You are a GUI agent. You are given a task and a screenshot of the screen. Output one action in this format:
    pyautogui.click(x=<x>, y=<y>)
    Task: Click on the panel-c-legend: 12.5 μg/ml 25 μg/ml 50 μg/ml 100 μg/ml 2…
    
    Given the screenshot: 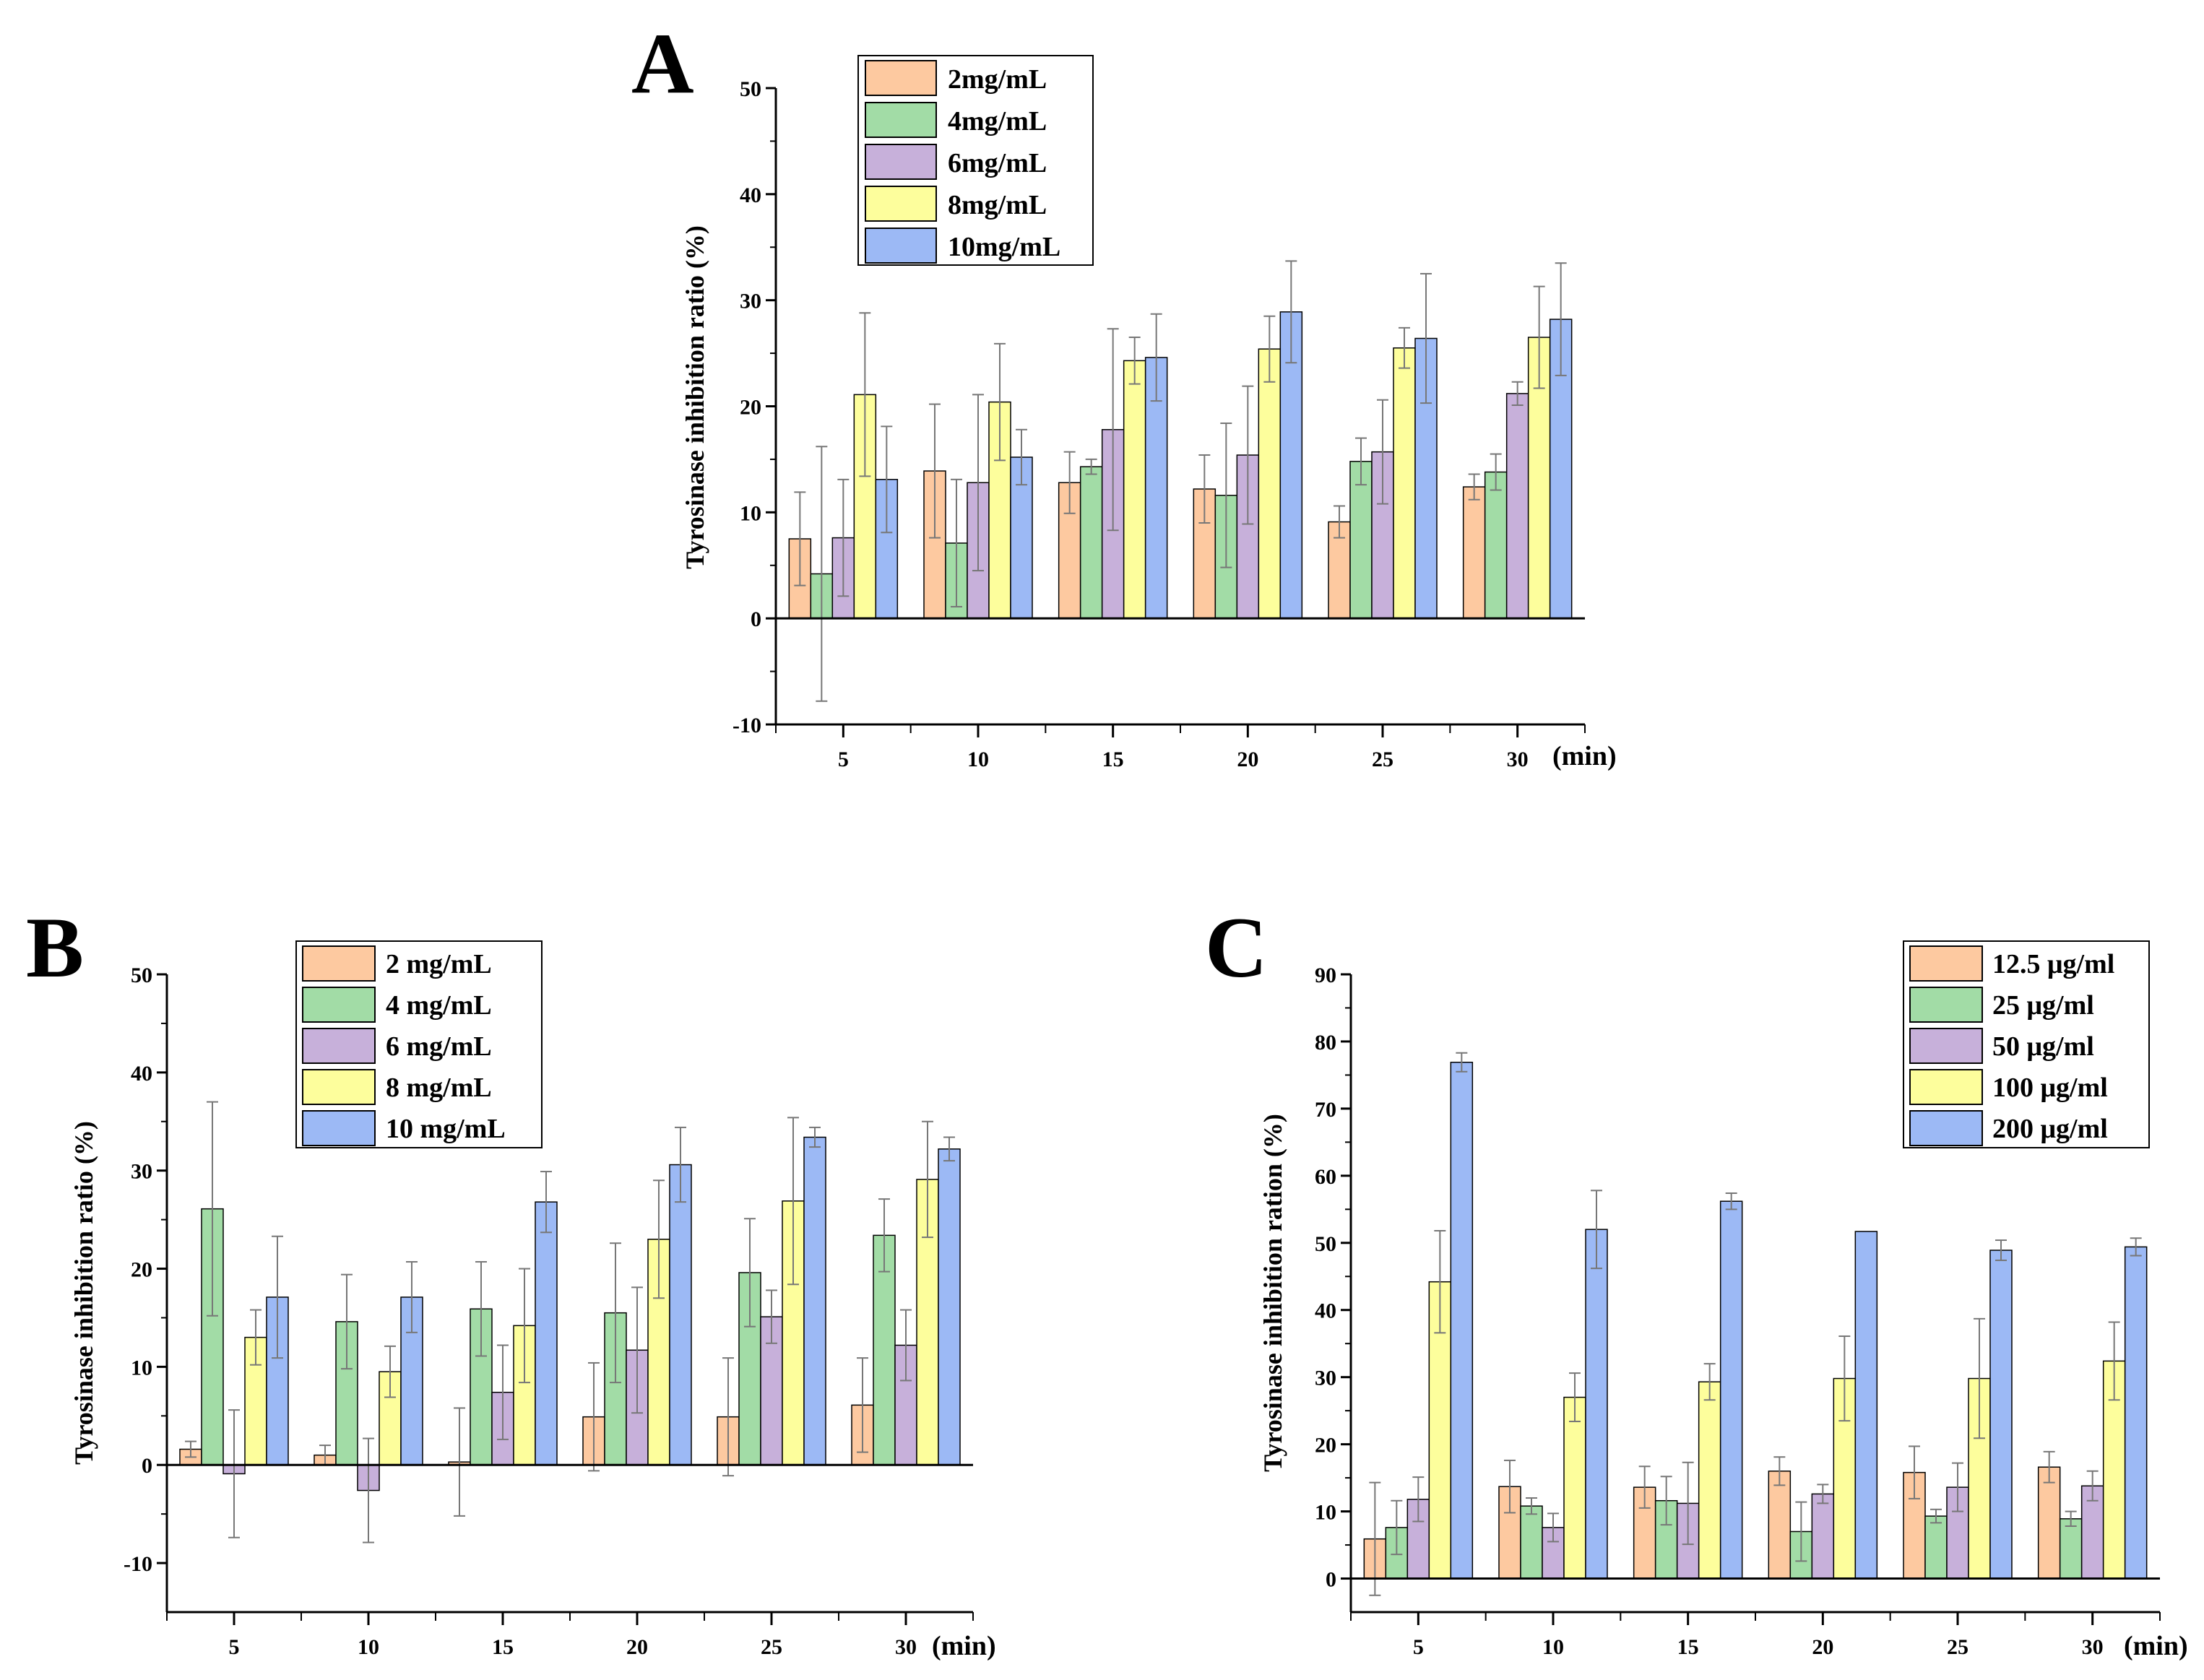 What is the action you would take?
    pyautogui.click(x=2026, y=1044)
    